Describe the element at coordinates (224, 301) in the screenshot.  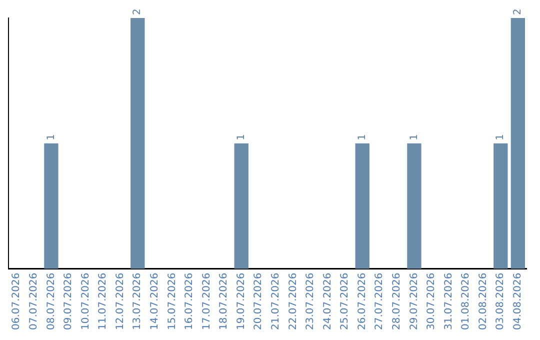
I see `x-tick-label: 18.07.2026` at that location.